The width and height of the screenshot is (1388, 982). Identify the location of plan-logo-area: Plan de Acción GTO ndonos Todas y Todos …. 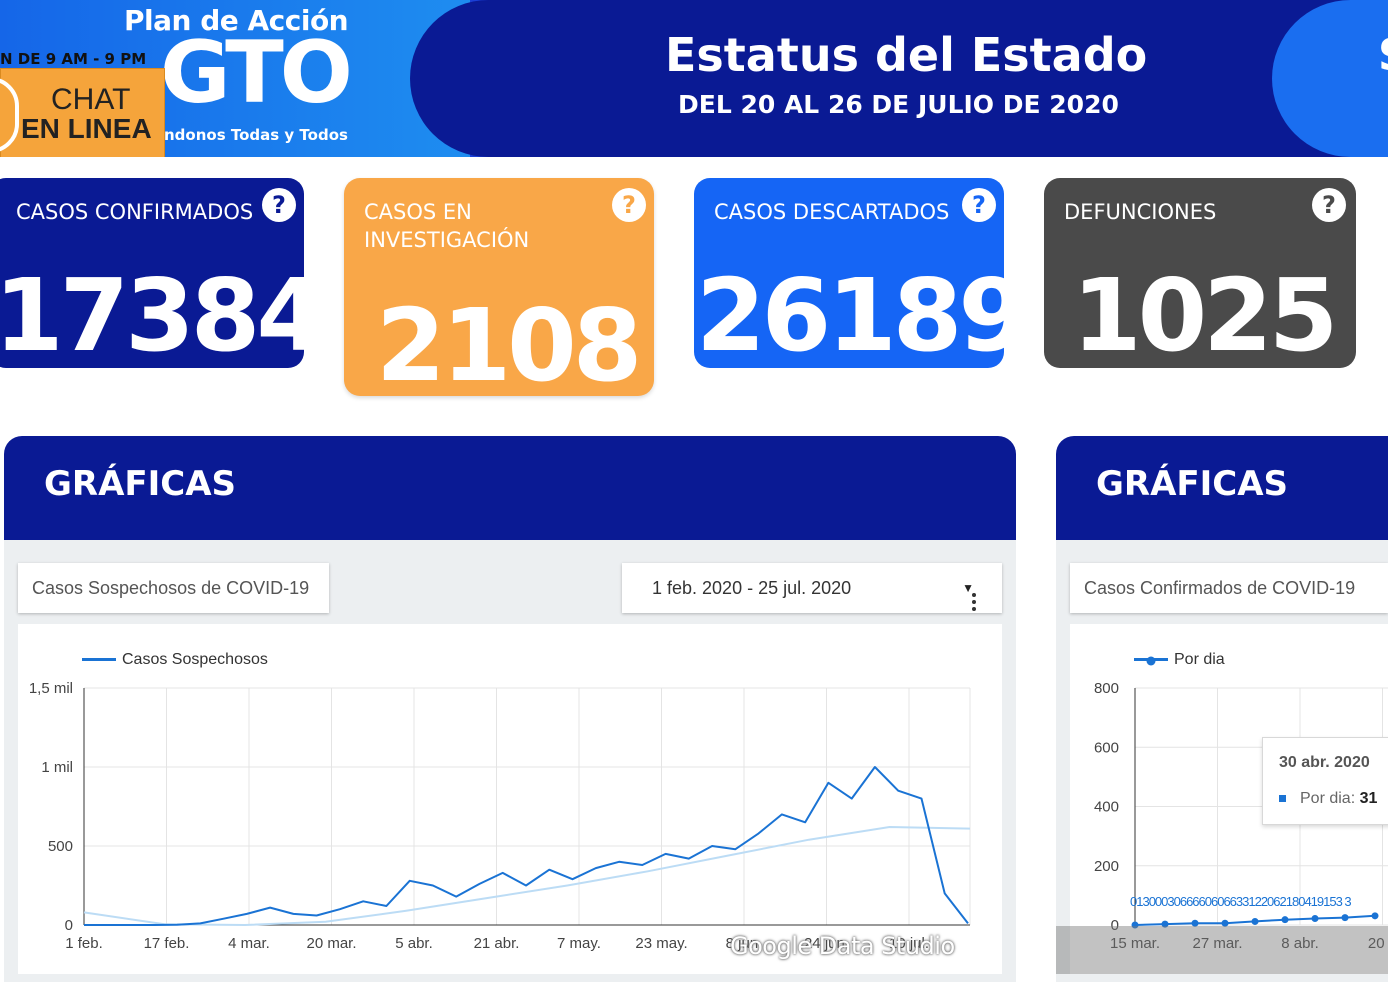
(235, 78).